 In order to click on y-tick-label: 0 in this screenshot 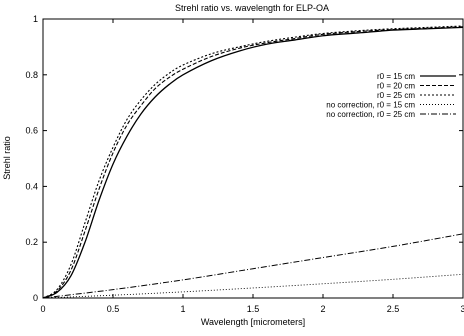, I will do `click(35, 298)`.